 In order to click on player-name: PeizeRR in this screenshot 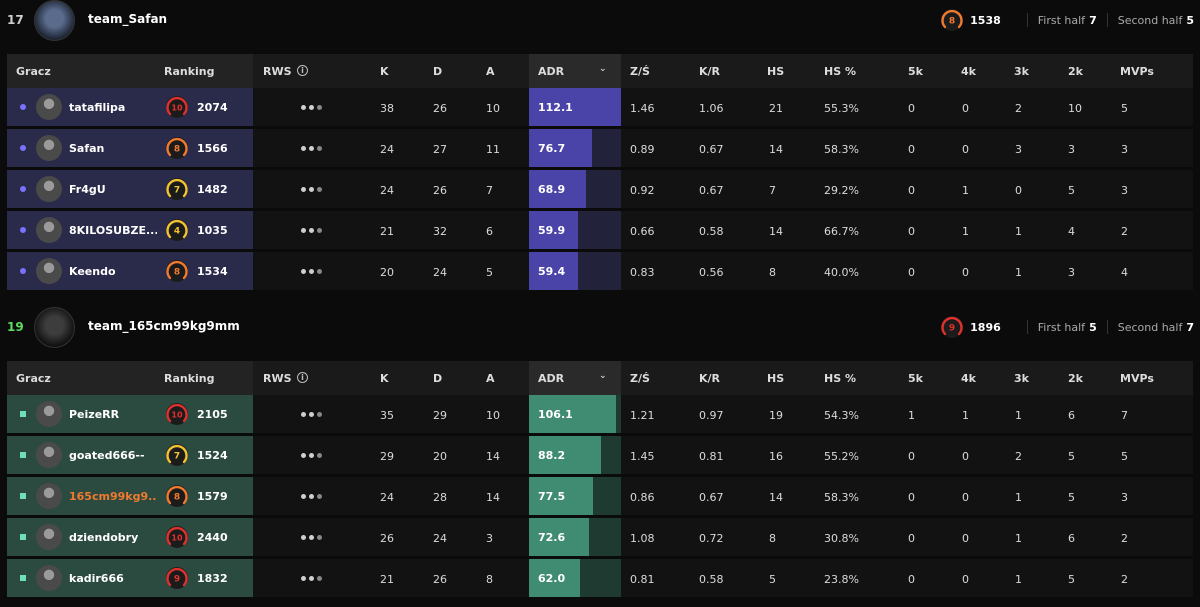, I will do `click(94, 414)`.